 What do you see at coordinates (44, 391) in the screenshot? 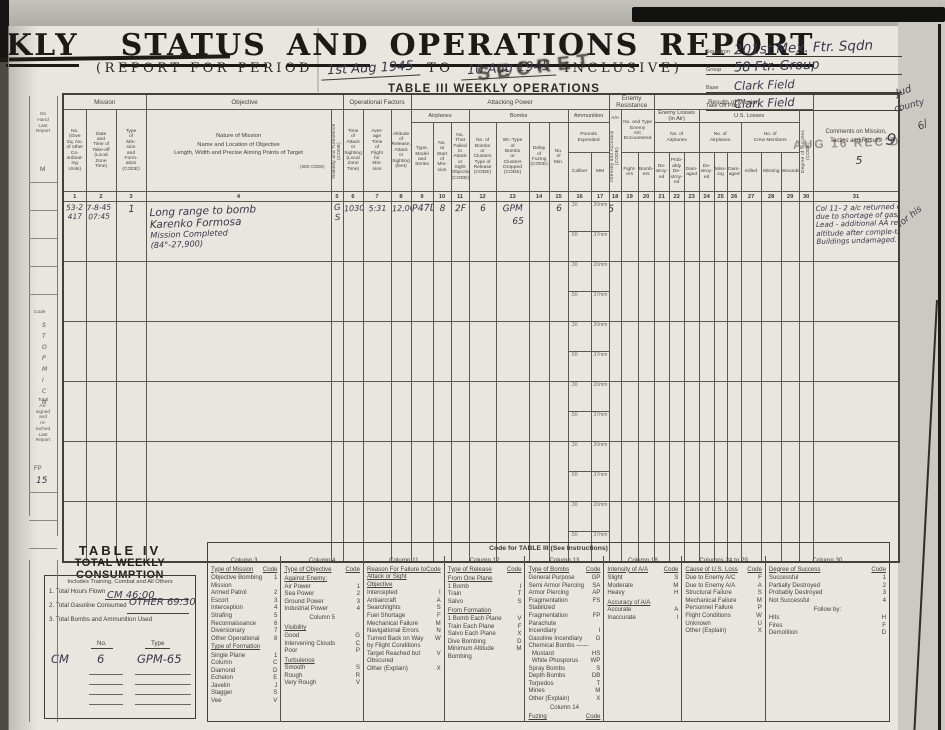
I see `strip-code-letter: C` at bounding box center [44, 391].